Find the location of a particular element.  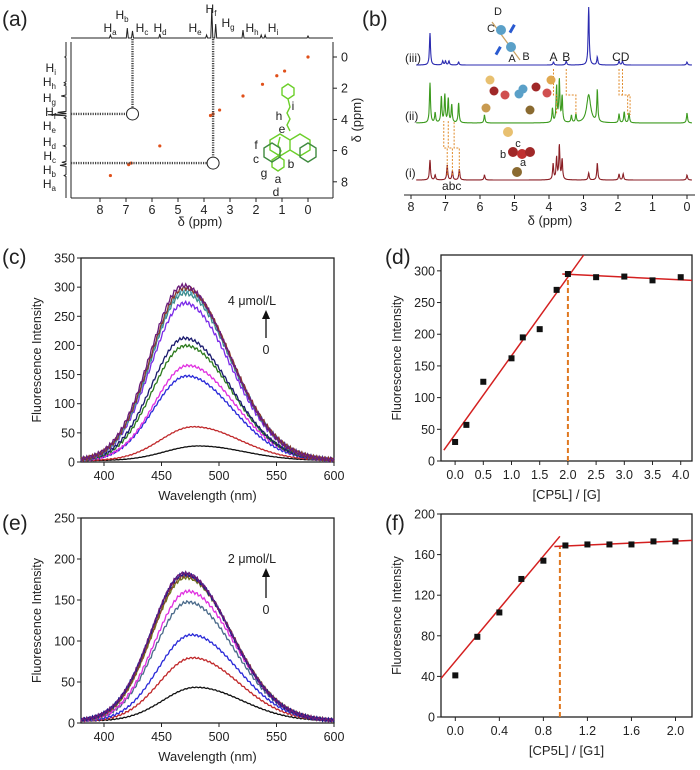

x-tick-label: 1.2 is located at coordinates (587, 731).